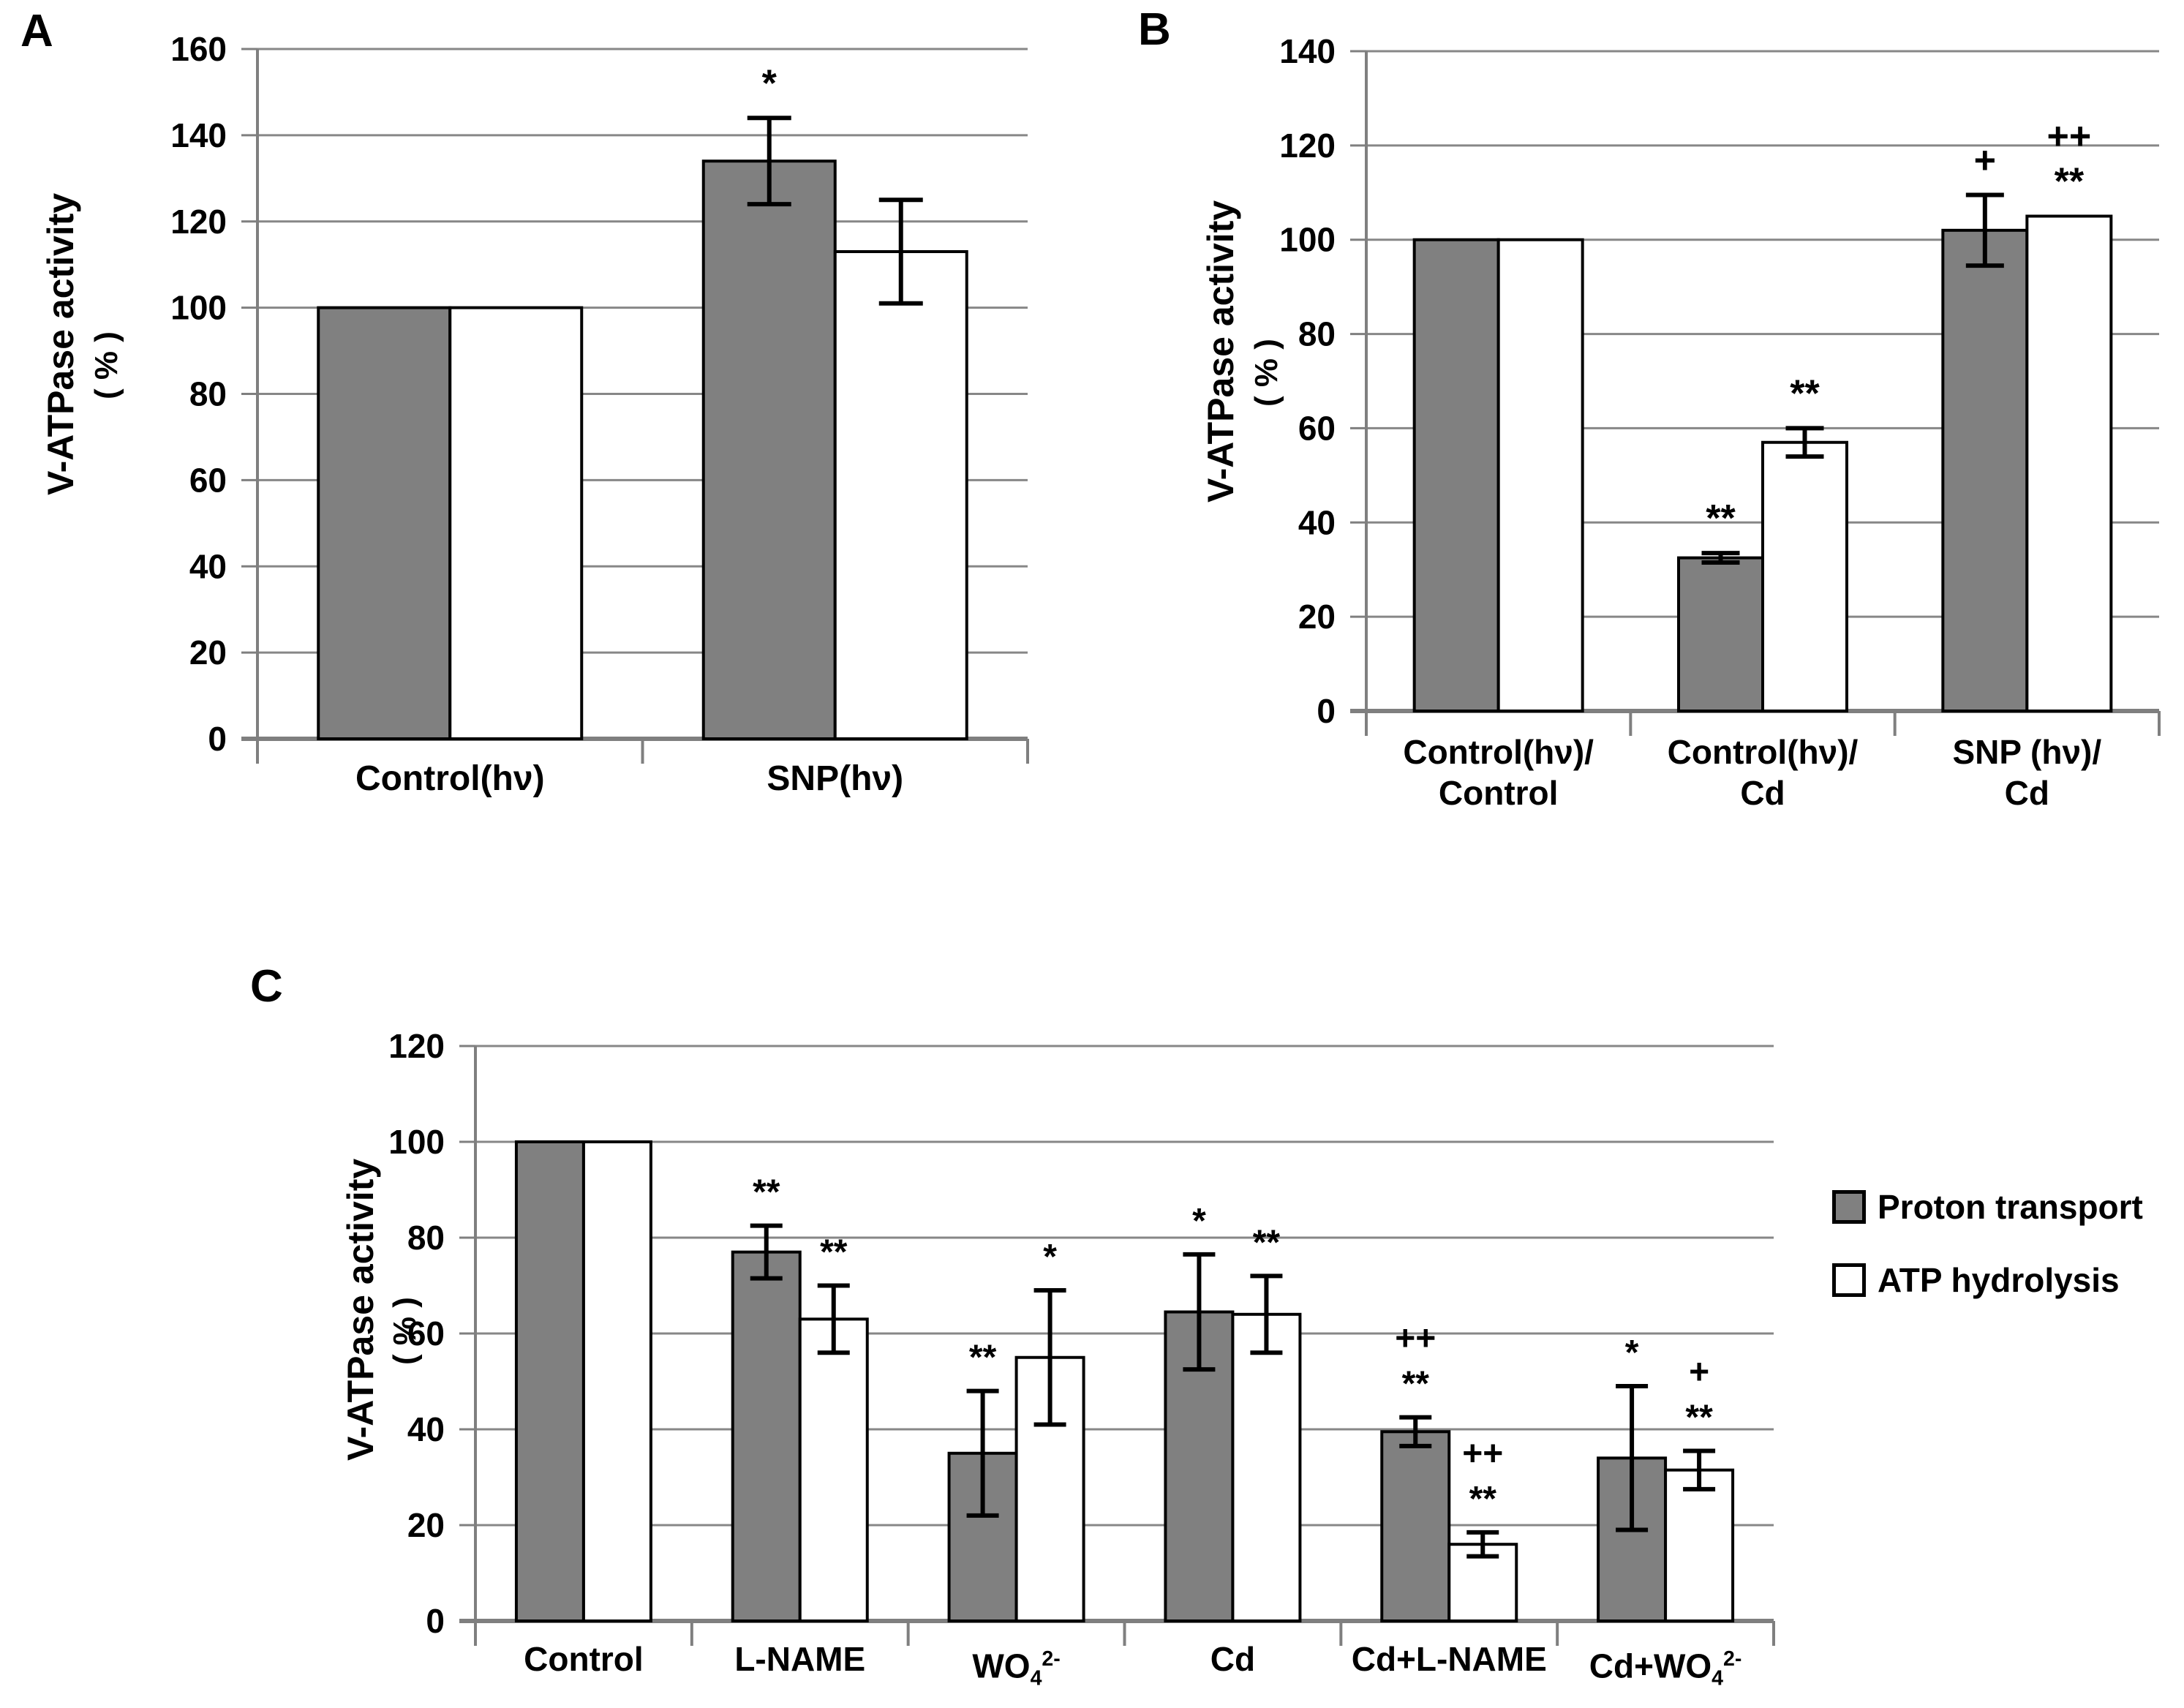  What do you see at coordinates (107, 365) in the screenshot?
I see `y-axis-units-a: ( % )` at bounding box center [107, 365].